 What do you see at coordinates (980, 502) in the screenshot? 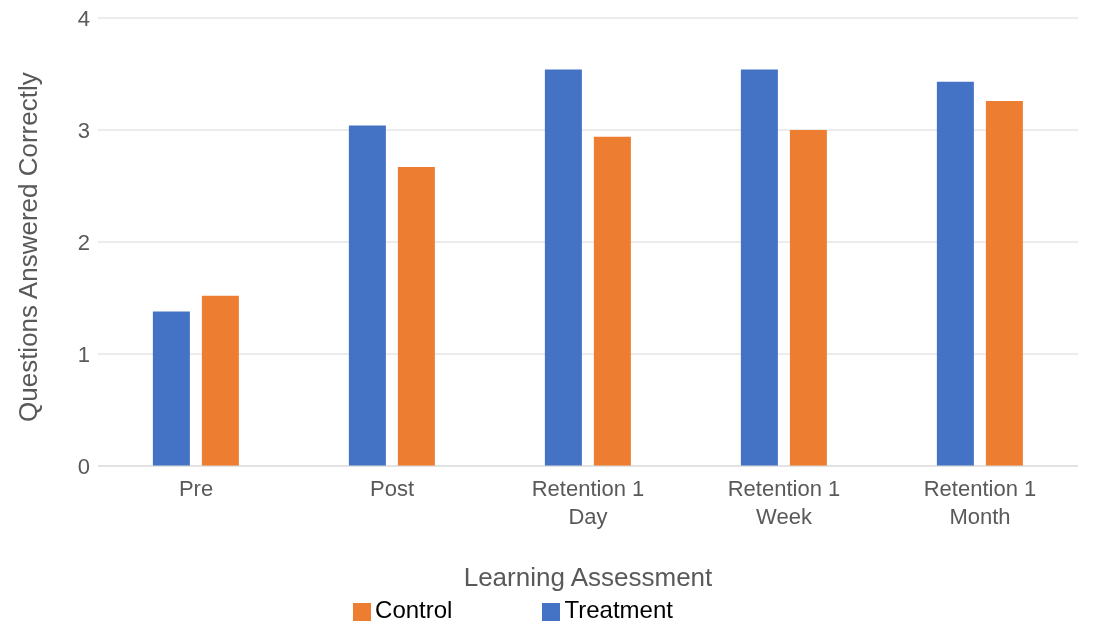
I see `x-tick-label: Retention 1 Month` at bounding box center [980, 502].